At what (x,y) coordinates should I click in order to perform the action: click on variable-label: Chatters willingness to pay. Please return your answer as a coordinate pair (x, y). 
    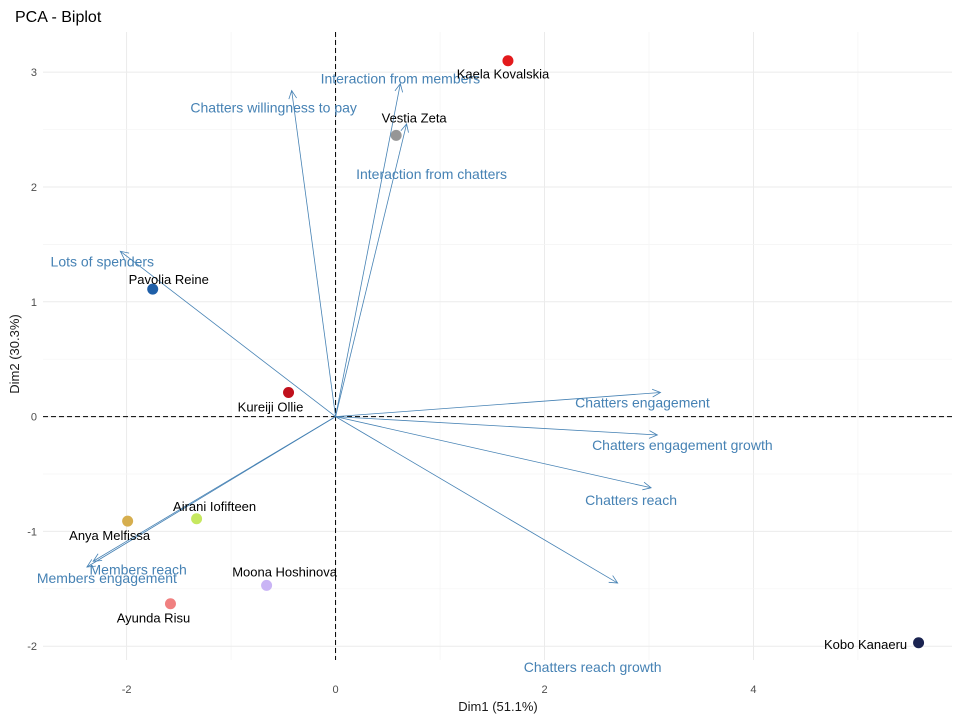
    Looking at the image, I should click on (273, 108).